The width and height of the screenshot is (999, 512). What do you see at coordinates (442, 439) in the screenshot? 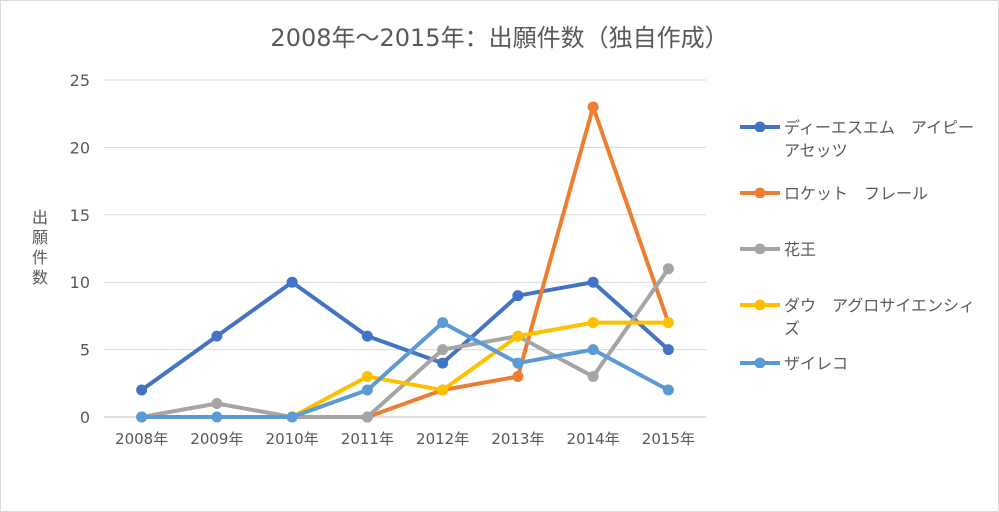
I see `x-tick-label: 2012年` at bounding box center [442, 439].